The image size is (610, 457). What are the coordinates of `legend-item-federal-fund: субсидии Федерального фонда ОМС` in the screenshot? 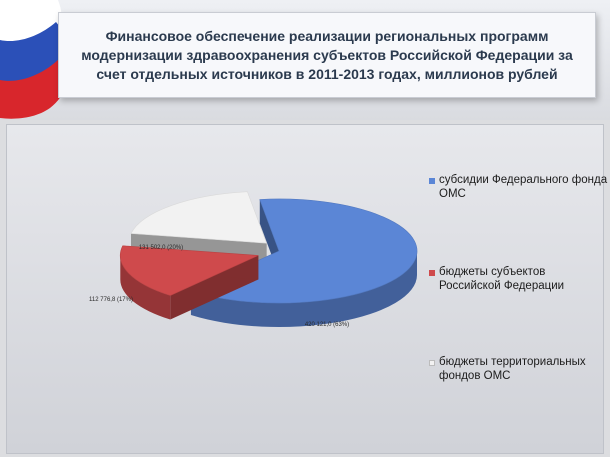 It's located at (519, 187).